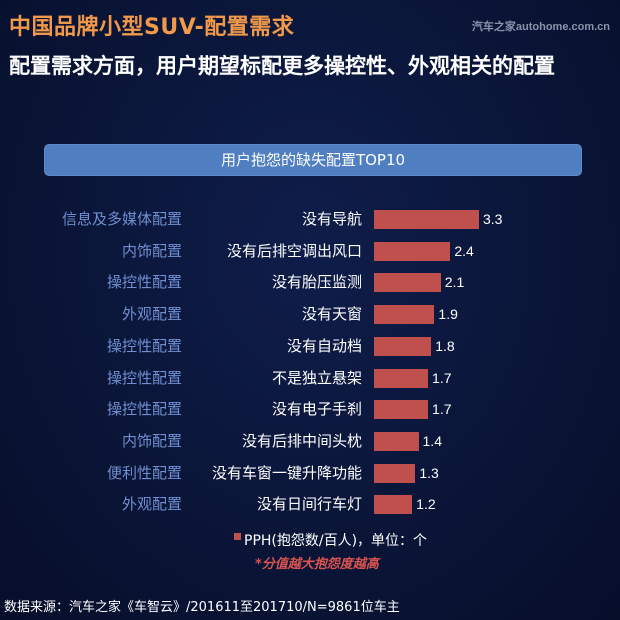 The height and width of the screenshot is (620, 620). I want to click on bar-row: 操控性配置 没有胎压监测 2.1, so click(310, 282).